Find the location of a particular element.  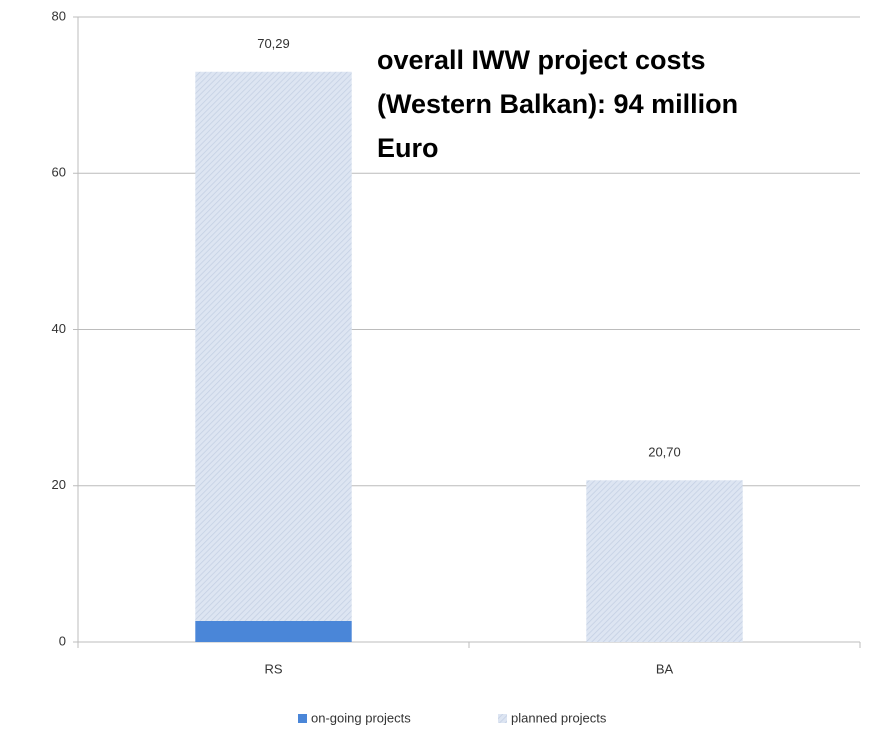

y-tick-label: 60 is located at coordinates (59, 172).